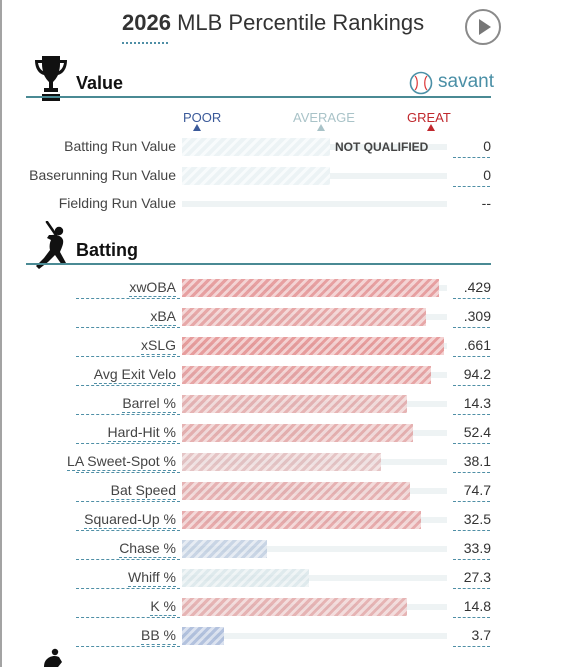 The height and width of the screenshot is (667, 571). I want to click on metric-label: Whiff %, so click(152, 578).